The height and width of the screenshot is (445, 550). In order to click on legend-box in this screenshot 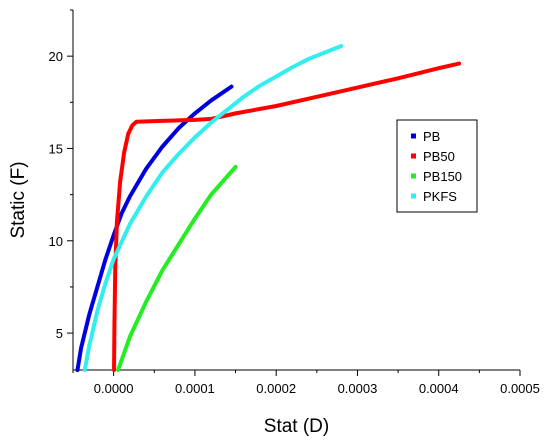, I will do `click(437, 166)`.